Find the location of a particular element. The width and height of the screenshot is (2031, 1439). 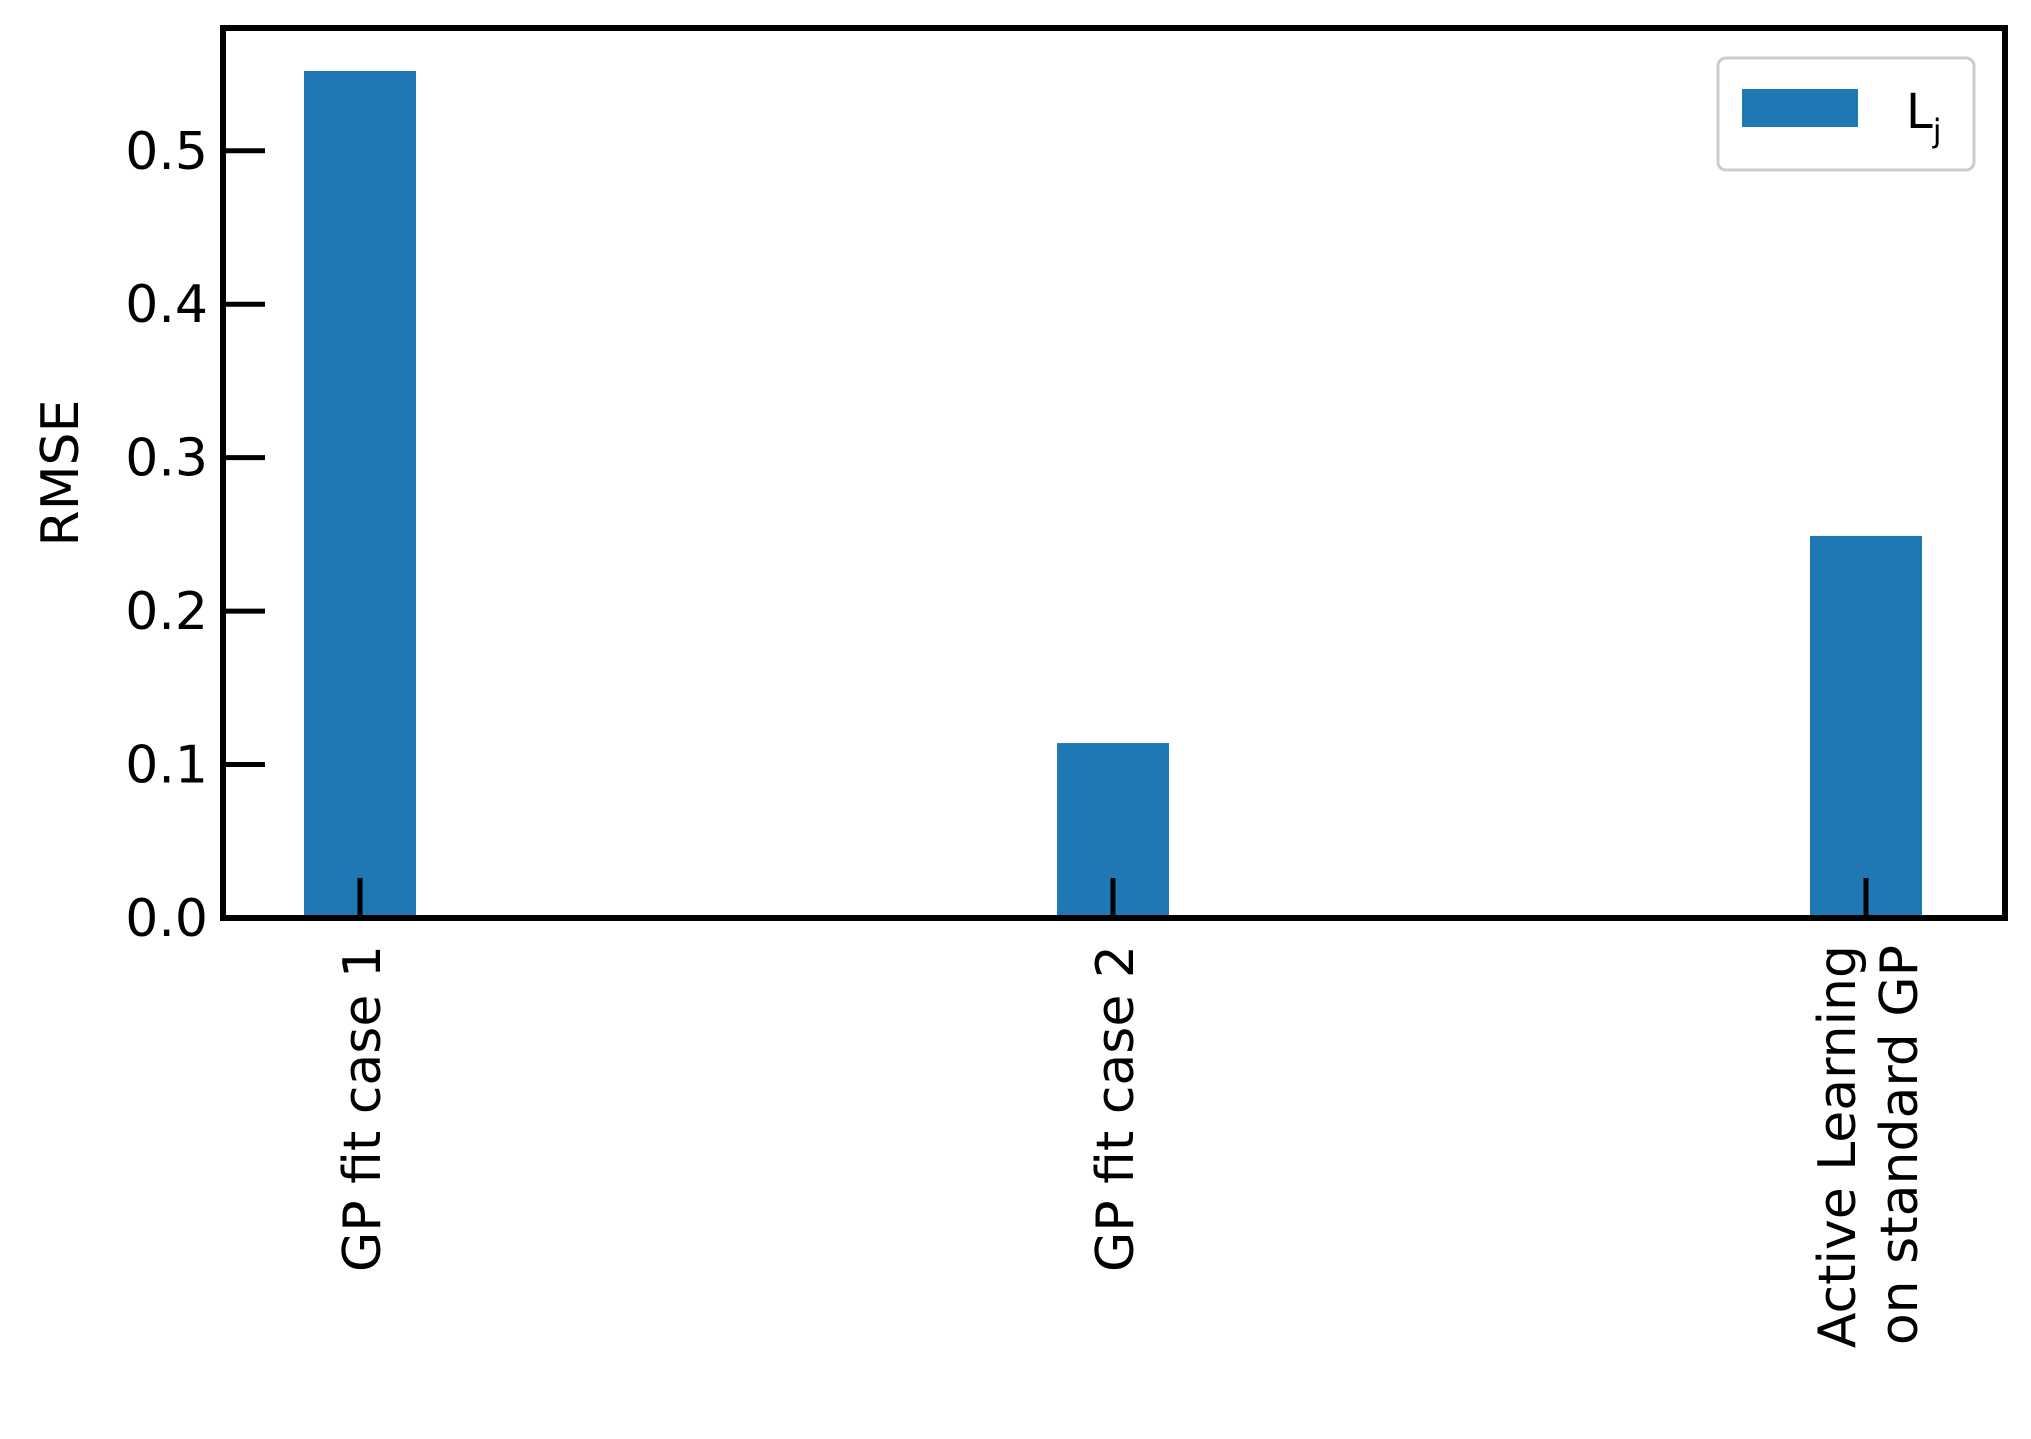

legend: Lj is located at coordinates (1846, 114).